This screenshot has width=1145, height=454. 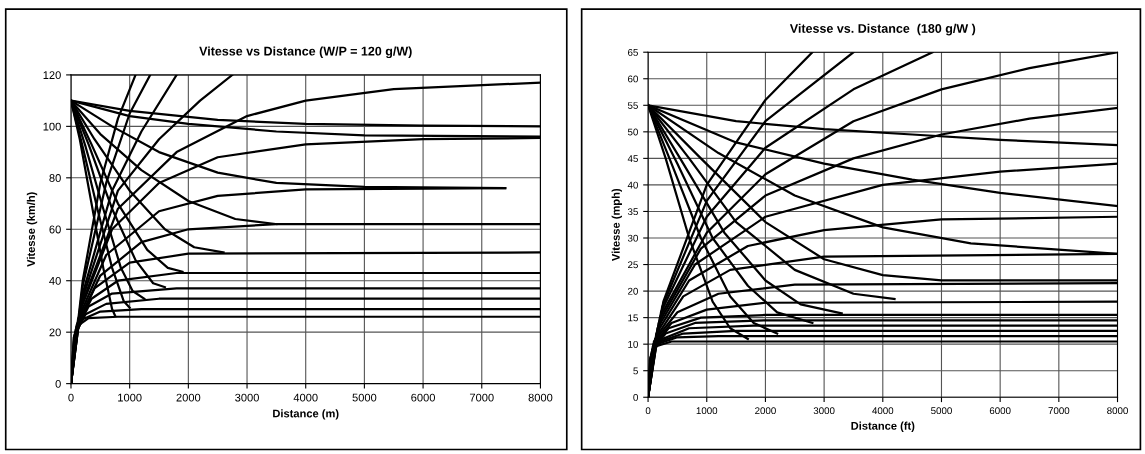 I want to click on y-tick-label: 15, so click(x=633, y=318).